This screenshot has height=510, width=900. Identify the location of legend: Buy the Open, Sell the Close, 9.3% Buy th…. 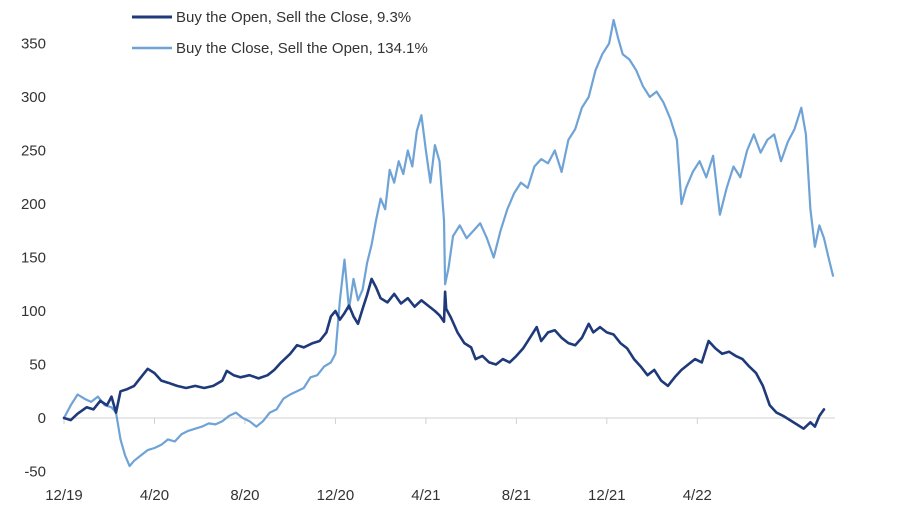
(280, 33).